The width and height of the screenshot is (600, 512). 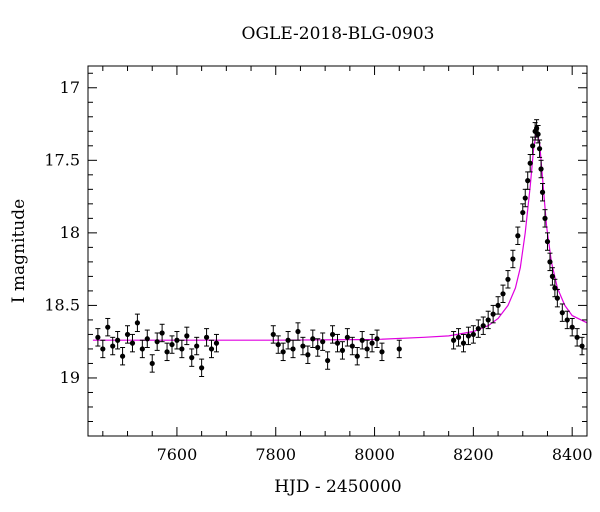 I want to click on y-tick-label: 18, so click(x=70, y=232).